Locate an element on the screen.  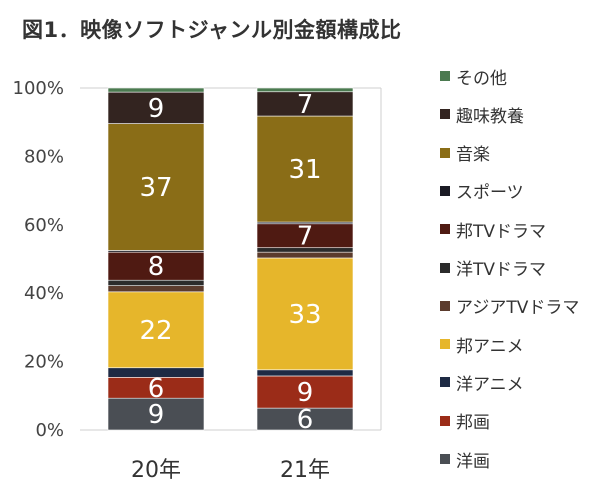
y-axis-tick-labels: 0% 20% 40% 60% 80% 100% is located at coordinates (38, 259).